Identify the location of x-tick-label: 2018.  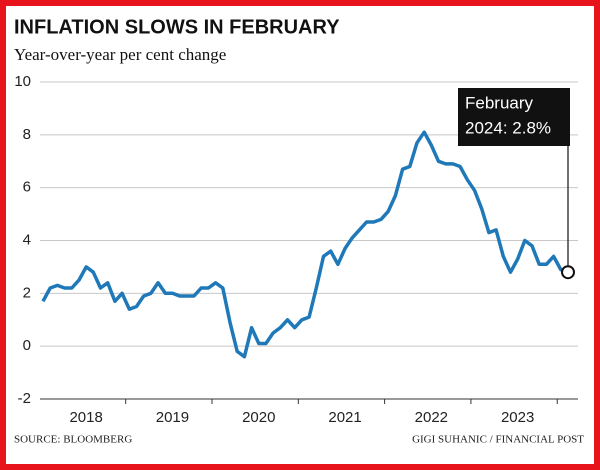
(85, 417).